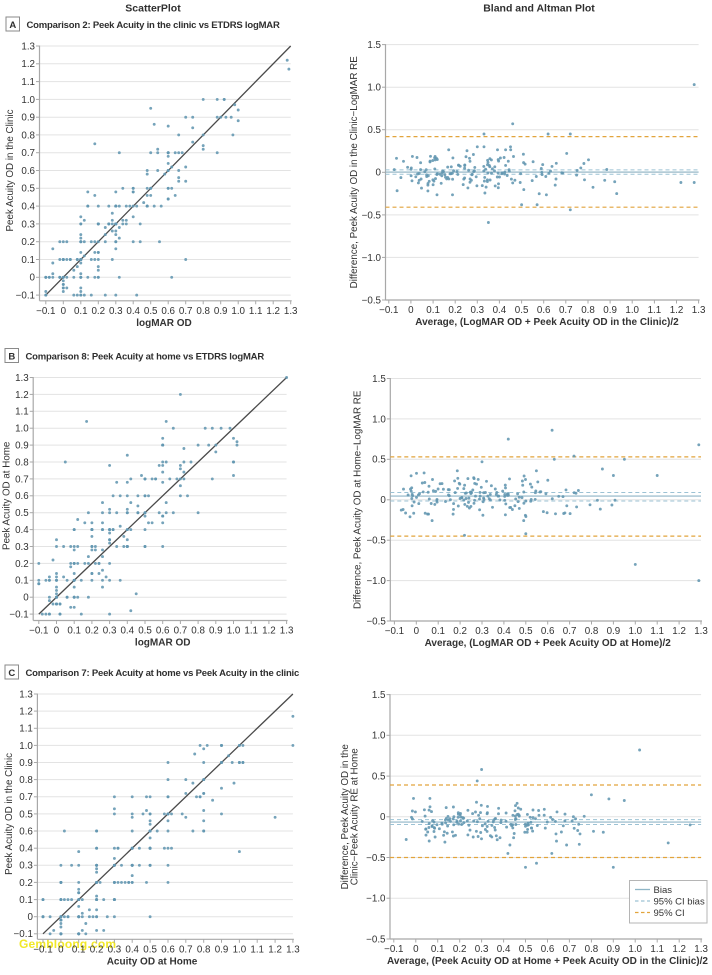  I want to click on svg-text: Clinic−Peek Acuity RE at Home, so click(355, 816).